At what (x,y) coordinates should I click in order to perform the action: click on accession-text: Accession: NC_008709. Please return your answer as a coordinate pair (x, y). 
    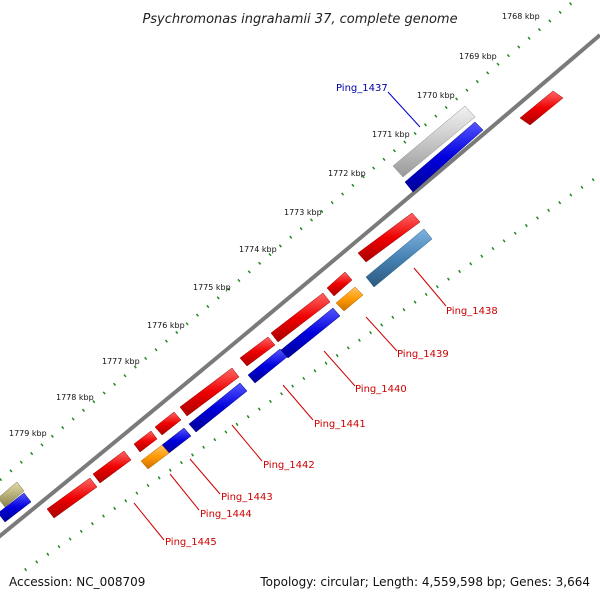
    Looking at the image, I should click on (77, 582).